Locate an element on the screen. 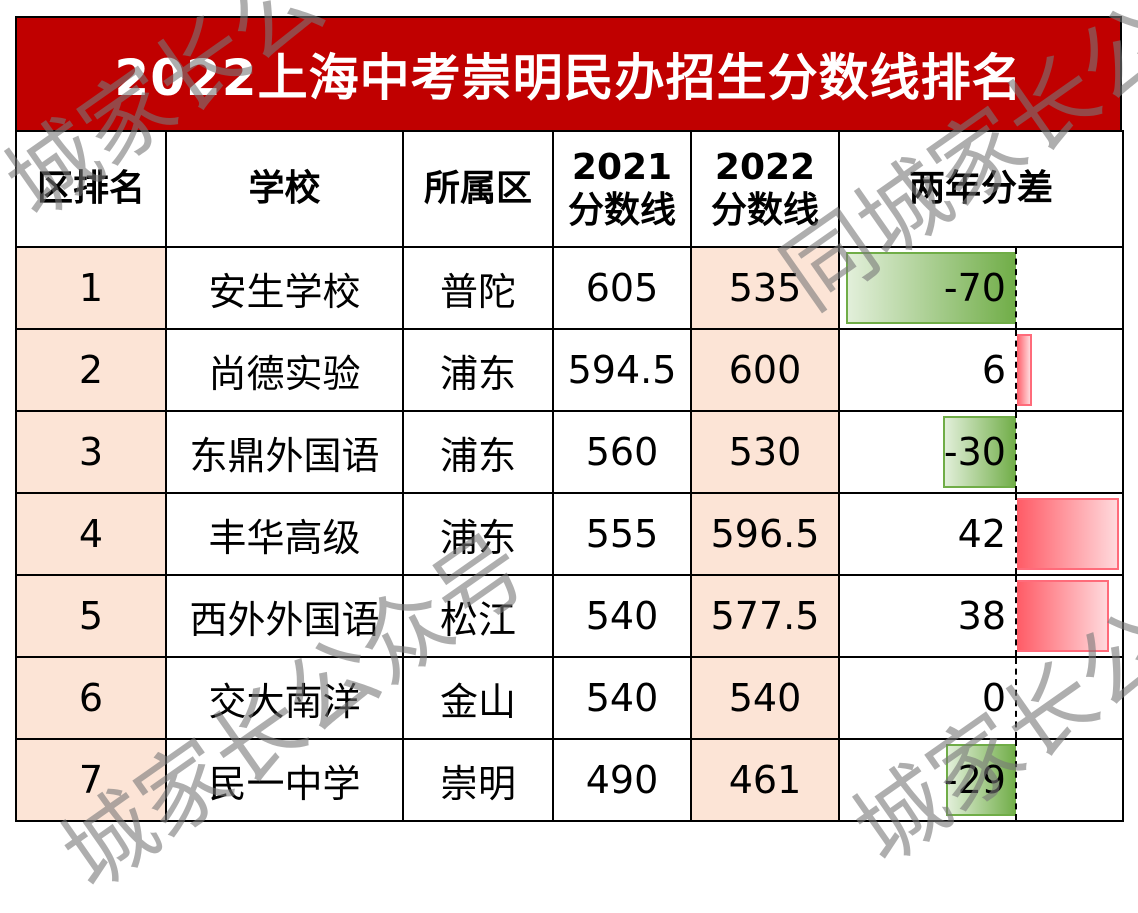 The width and height of the screenshot is (1138, 913). score-2022-cell: 596.5 is located at coordinates (765, 534).